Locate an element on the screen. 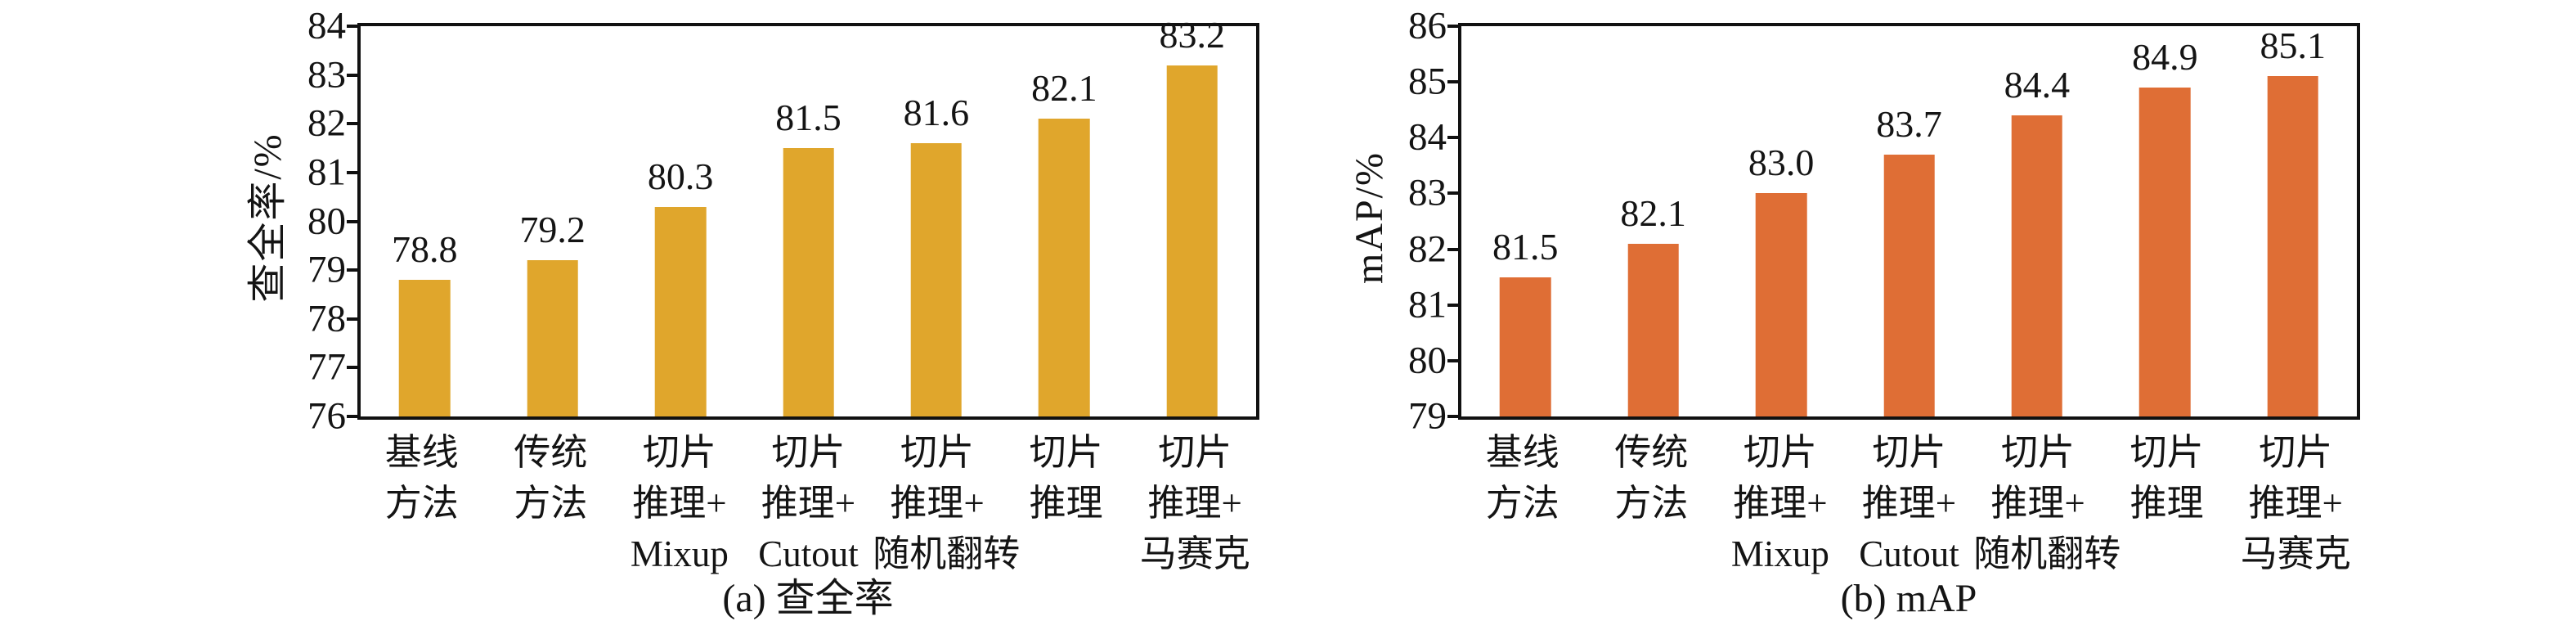  bar-value-label: 83.0 is located at coordinates (1782, 163).